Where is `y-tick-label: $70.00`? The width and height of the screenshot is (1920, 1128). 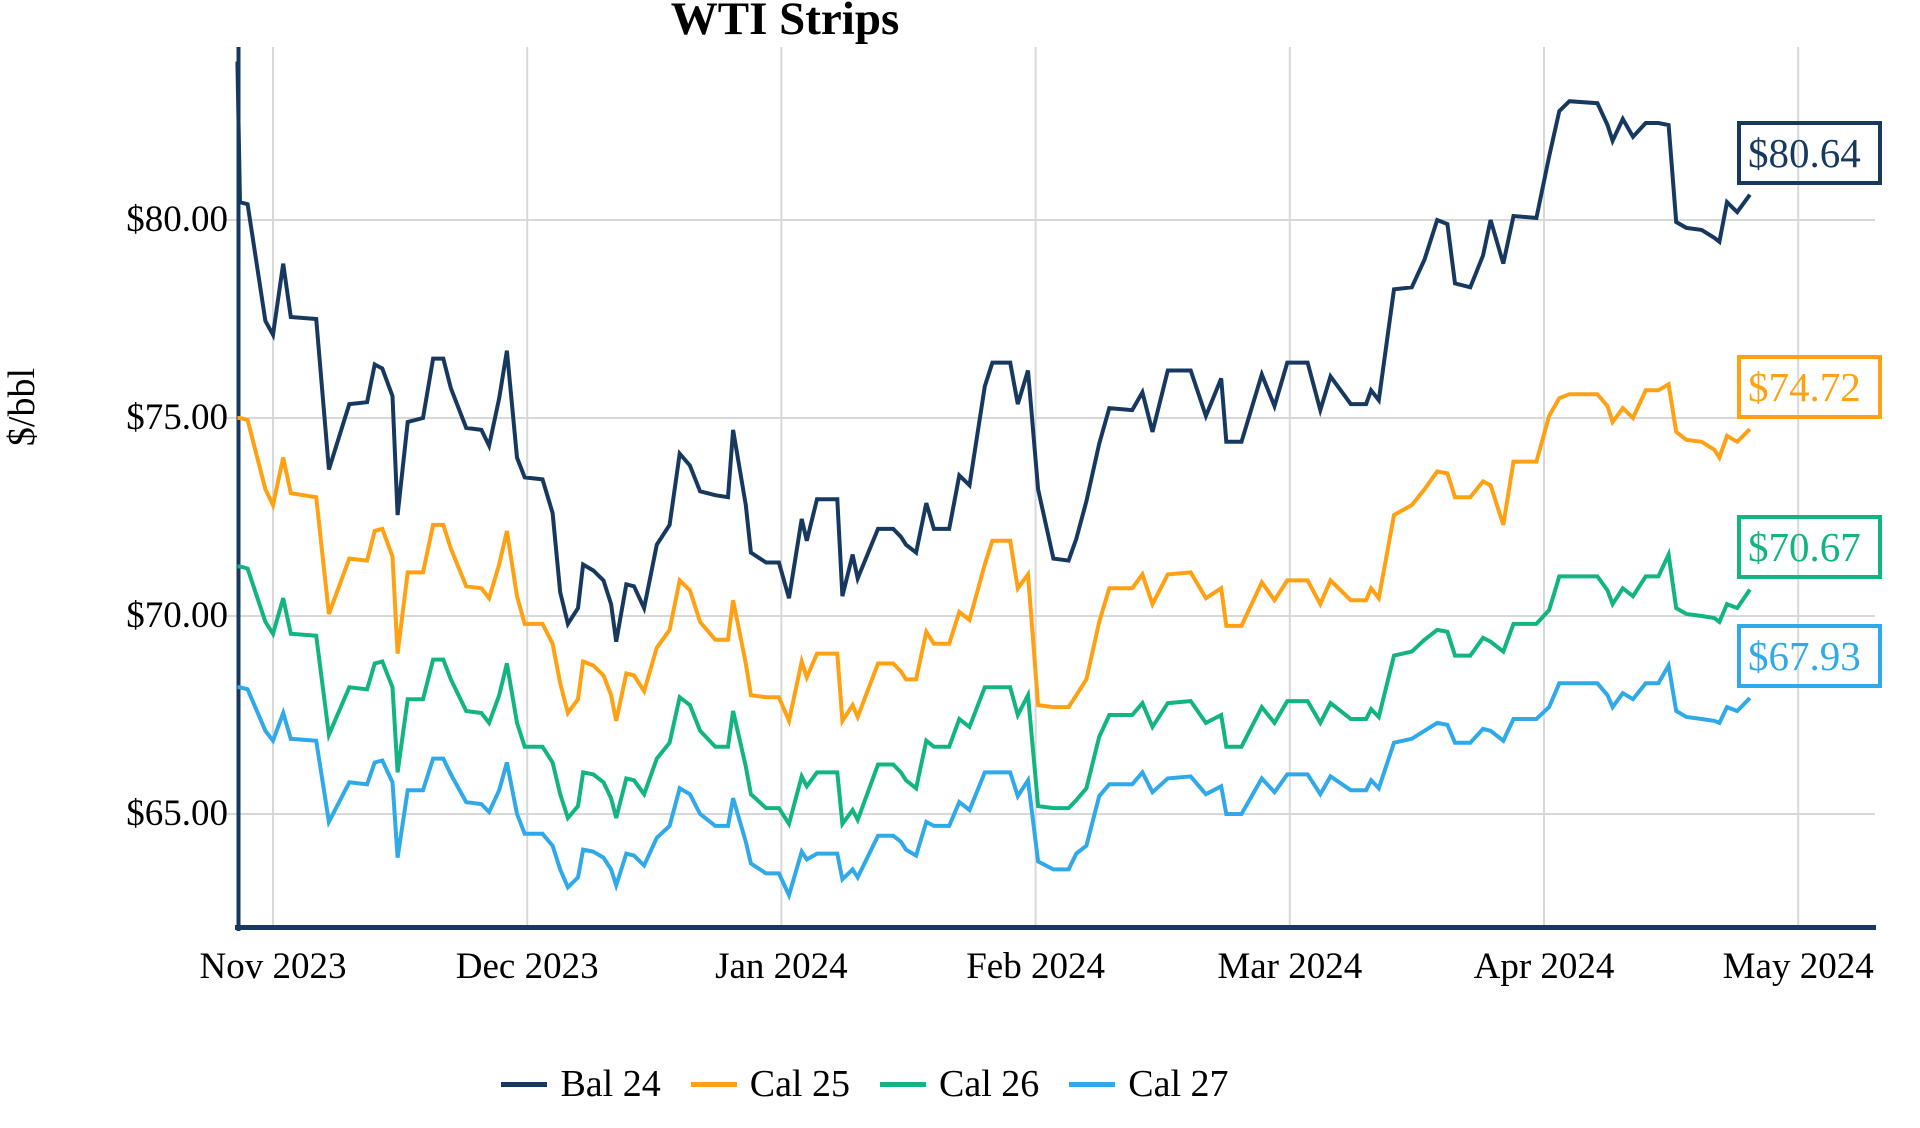 y-tick-label: $70.00 is located at coordinates (177, 615).